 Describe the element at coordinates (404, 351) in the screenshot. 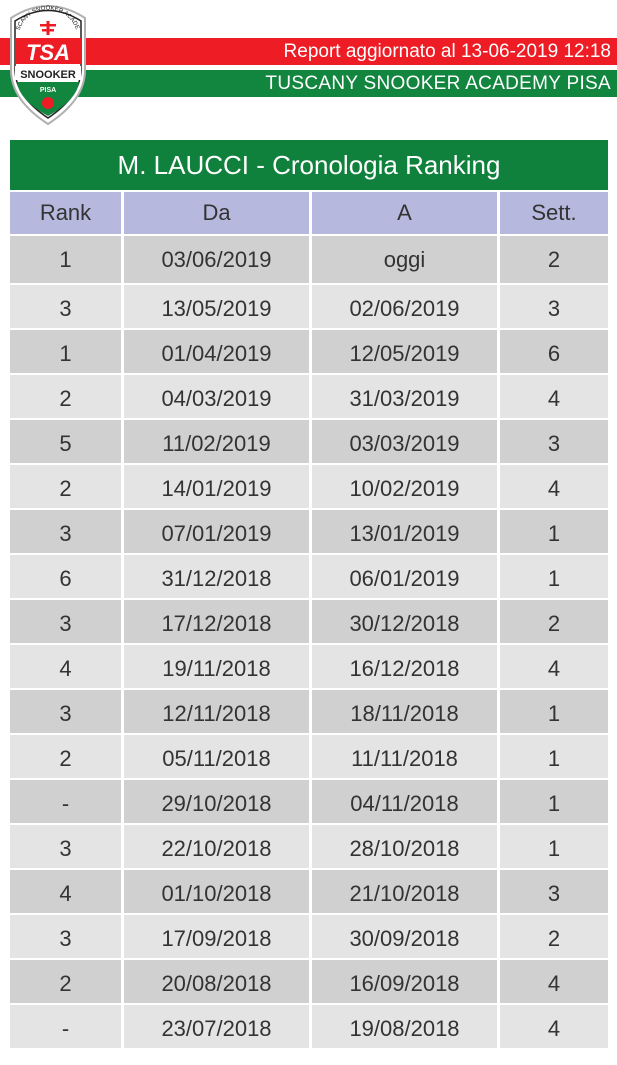

I see `to-date-cell: 12/05/2019` at that location.